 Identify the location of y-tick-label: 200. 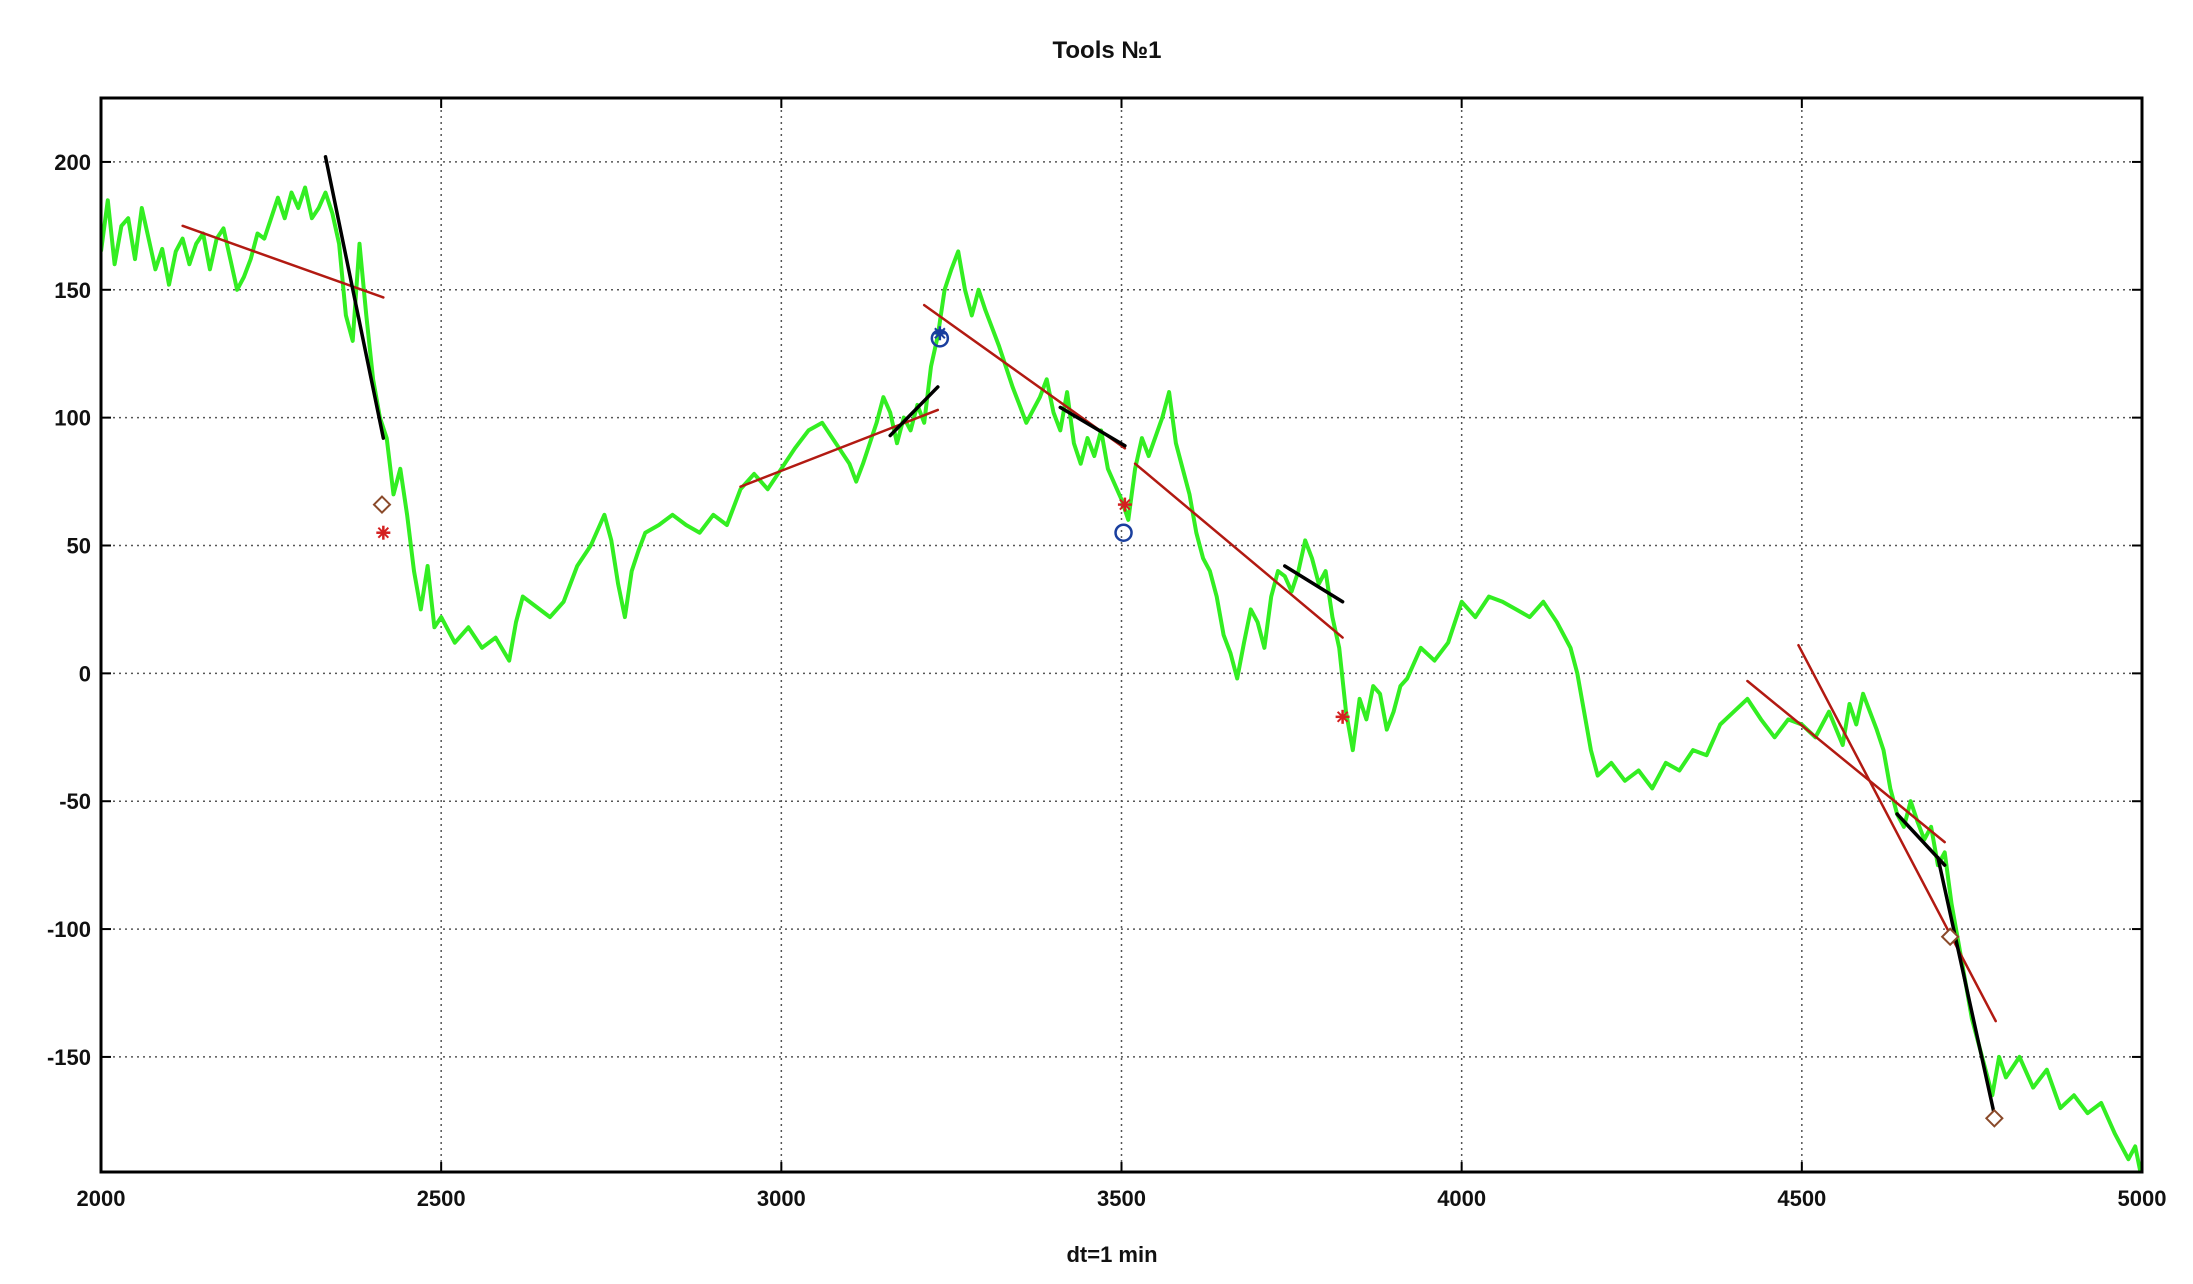
(72, 162).